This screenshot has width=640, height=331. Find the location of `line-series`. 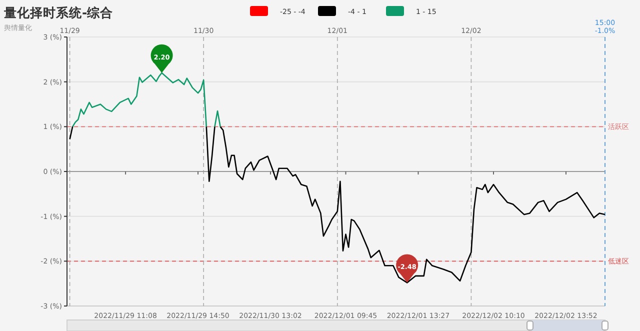

line-series is located at coordinates (140, 100).